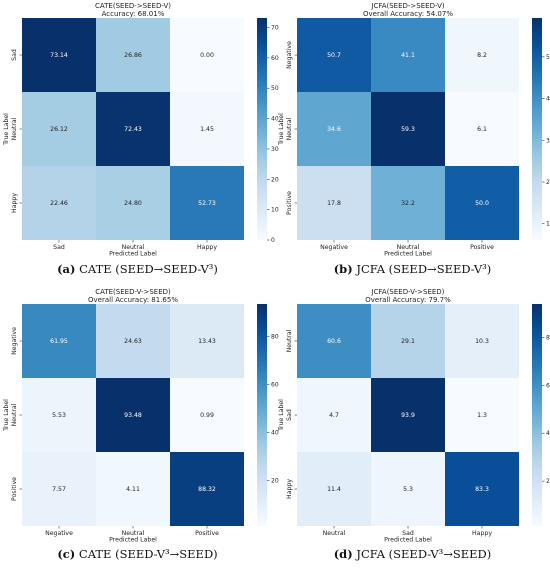 The width and height of the screenshot is (550, 569). Describe the element at coordinates (408, 300) in the screenshot. I see `chart-subtitle: Overall Accuracy: 79.7%` at that location.